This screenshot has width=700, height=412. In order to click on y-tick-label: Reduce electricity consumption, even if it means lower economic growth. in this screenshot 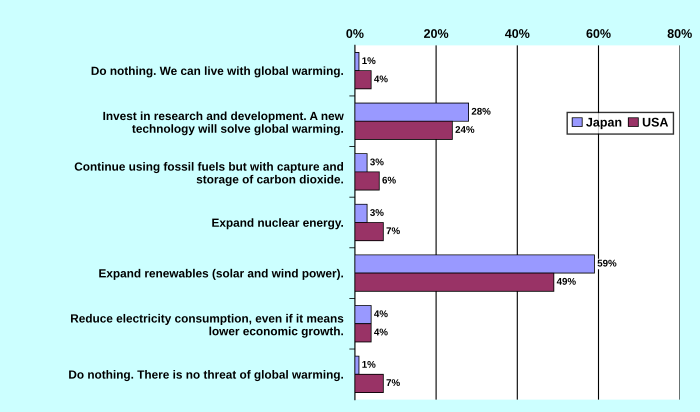, I will do `click(207, 326)`.